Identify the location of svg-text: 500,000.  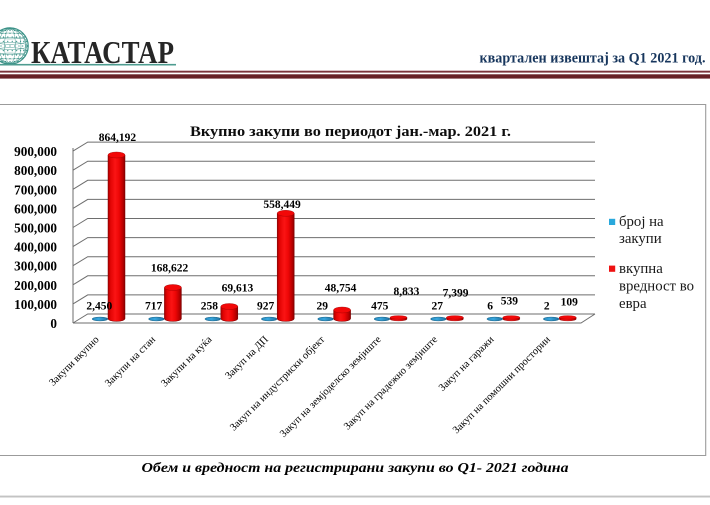
(35, 228).